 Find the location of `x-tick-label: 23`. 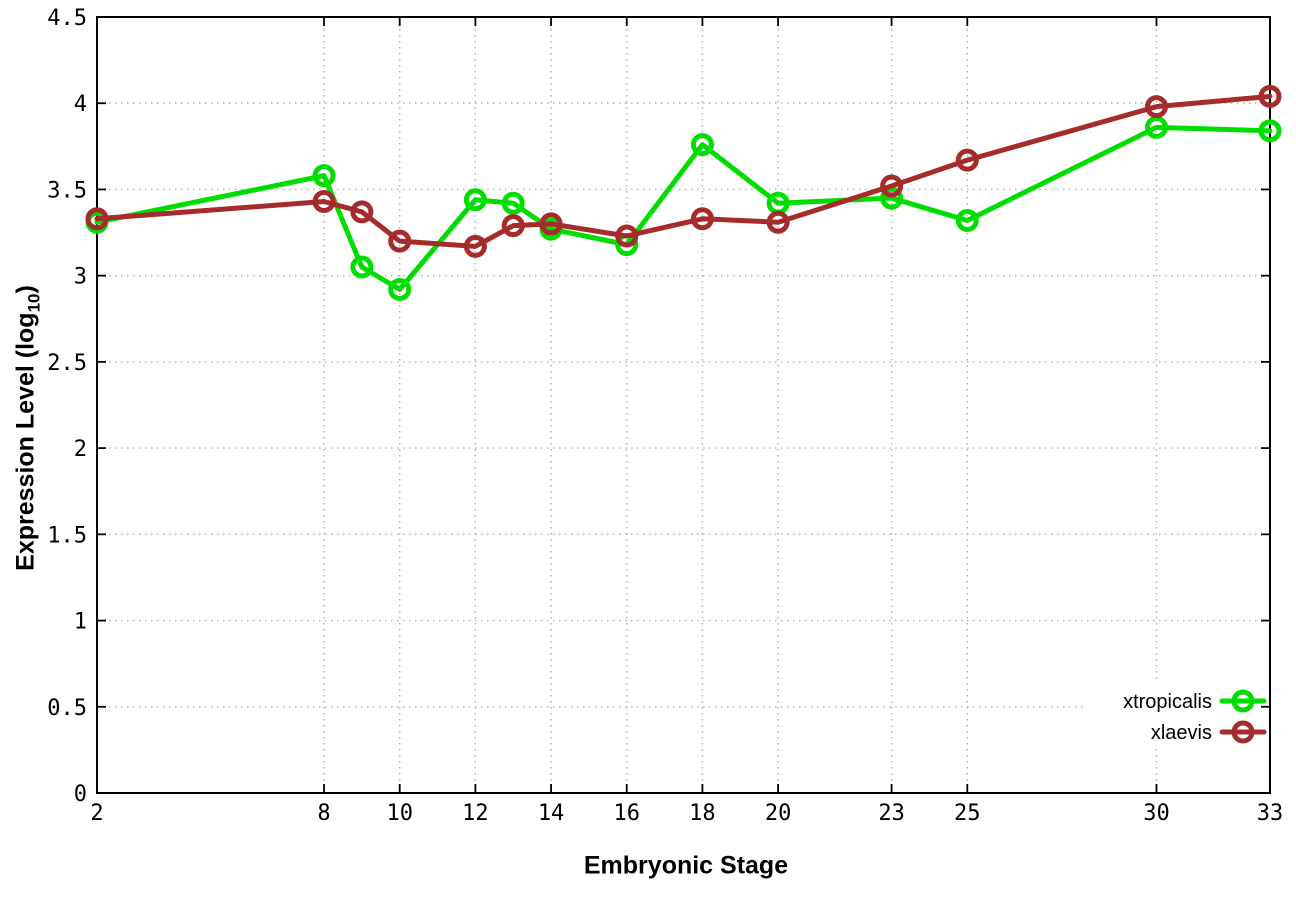

x-tick-label: 23 is located at coordinates (891, 813).